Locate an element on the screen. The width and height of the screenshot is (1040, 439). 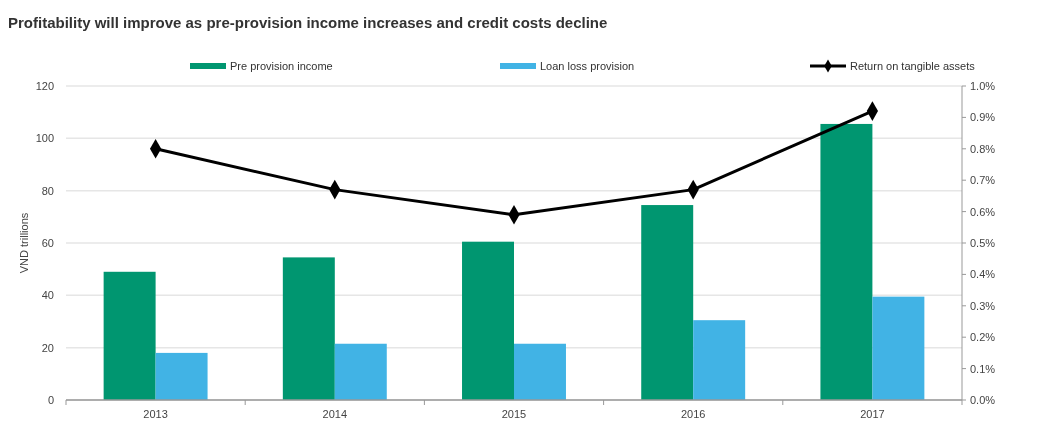
y2-tick-label: 0.9% is located at coordinates (983, 117).